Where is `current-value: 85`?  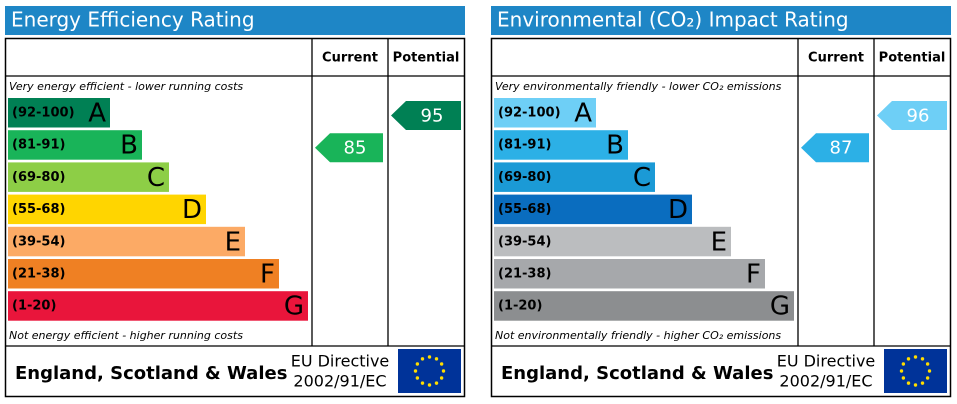 current-value: 85 is located at coordinates (355, 148).